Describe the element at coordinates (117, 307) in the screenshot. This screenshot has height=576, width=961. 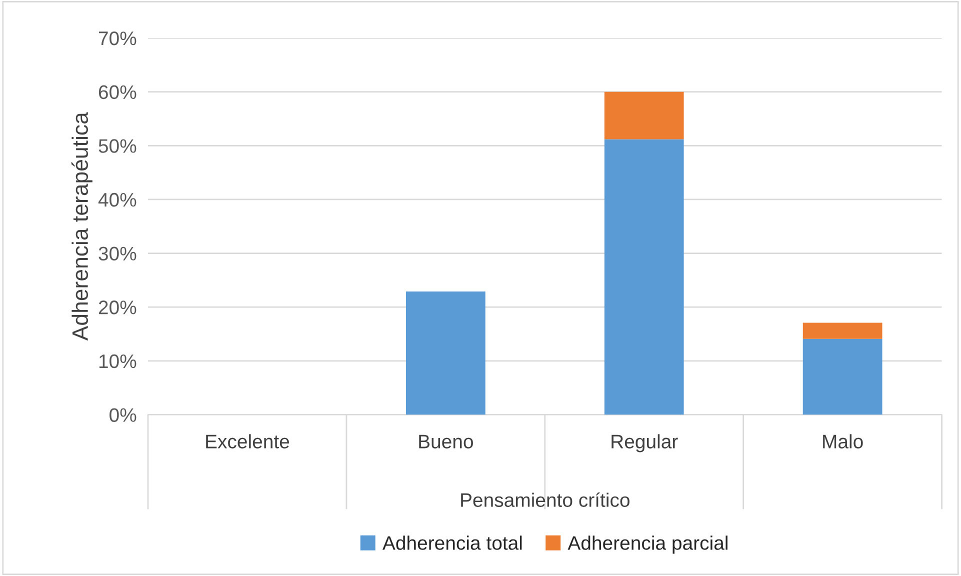
I see `y-tick-label: 20%` at that location.